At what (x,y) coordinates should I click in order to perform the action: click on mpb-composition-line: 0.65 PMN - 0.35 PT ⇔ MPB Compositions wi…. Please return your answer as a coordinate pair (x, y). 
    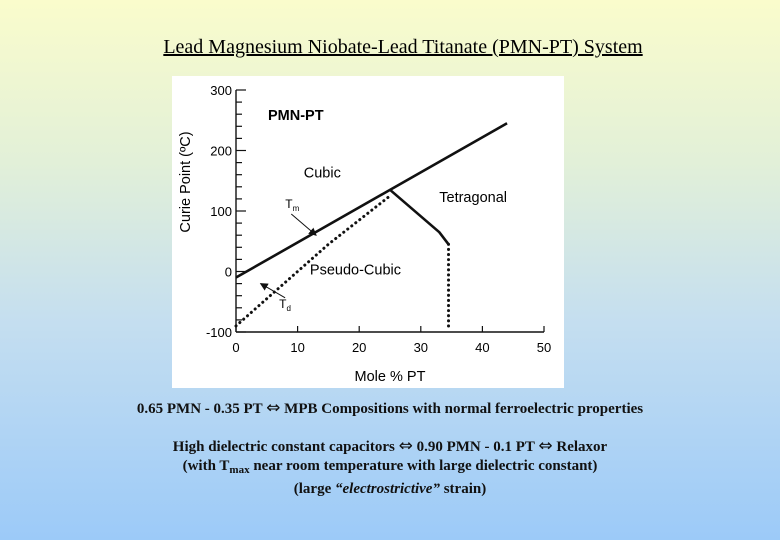
    Looking at the image, I should click on (390, 408).